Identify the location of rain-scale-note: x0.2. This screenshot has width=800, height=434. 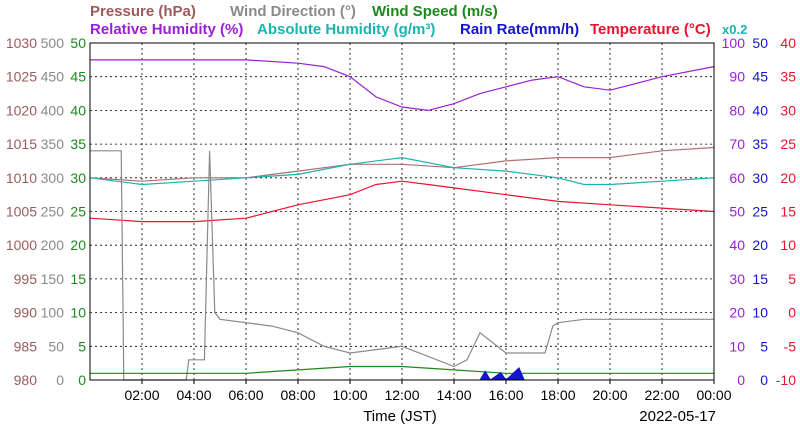
(734, 29).